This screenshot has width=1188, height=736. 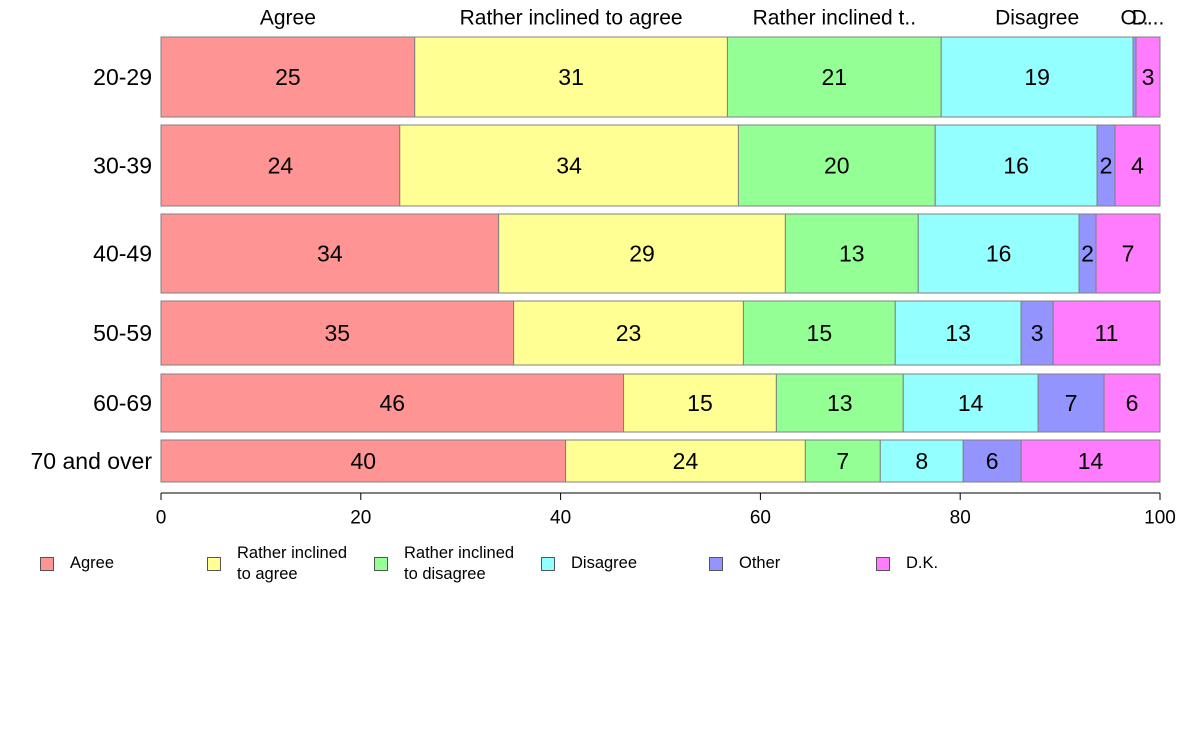 What do you see at coordinates (834, 18) in the screenshot?
I see `top-label-rather-inclined-to-disagree: Rather inclined t..` at bounding box center [834, 18].